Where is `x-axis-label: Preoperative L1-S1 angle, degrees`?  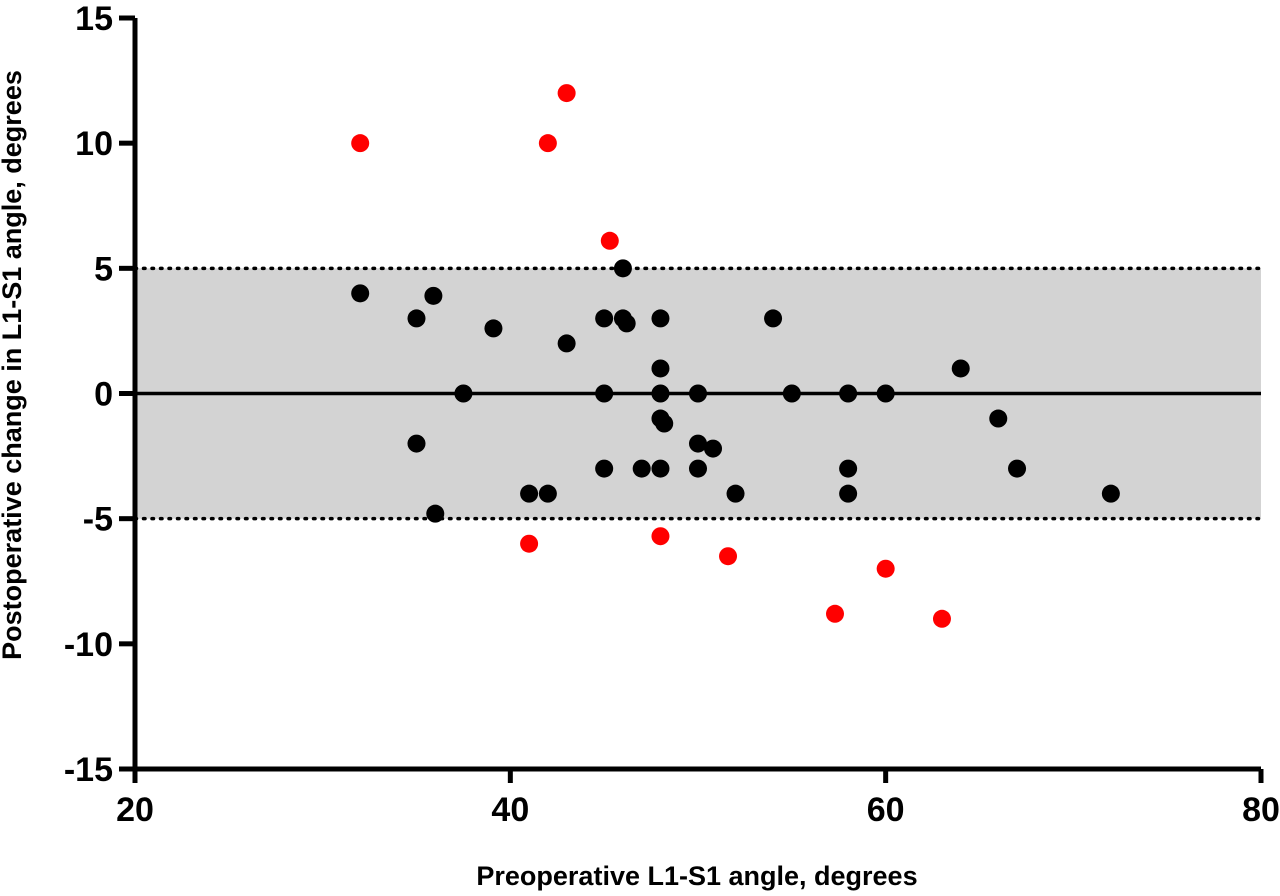
x-axis-label: Preoperative L1-S1 angle, degrees is located at coordinates (696, 876).